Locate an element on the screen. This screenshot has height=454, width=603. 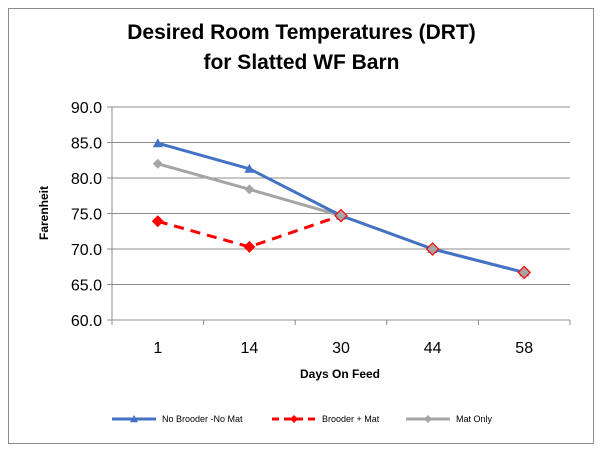
y-tick-label: 60.0 is located at coordinates (86, 321).